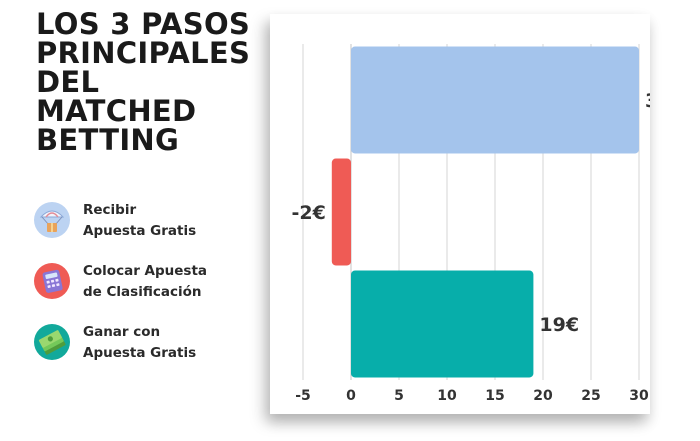 This screenshot has height=441, width=700. I want to click on x-tick-label: 10, so click(447, 396).